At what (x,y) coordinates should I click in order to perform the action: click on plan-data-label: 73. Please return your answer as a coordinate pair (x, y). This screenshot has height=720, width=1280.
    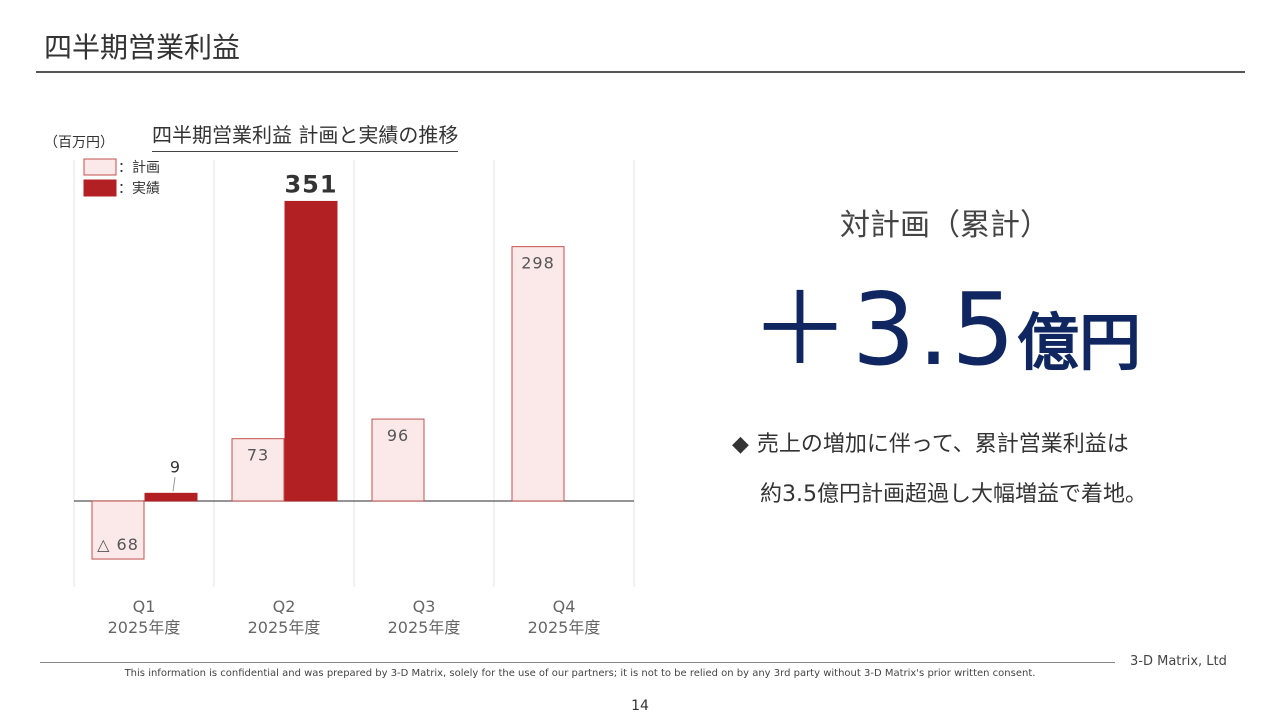
    Looking at the image, I should click on (258, 455).